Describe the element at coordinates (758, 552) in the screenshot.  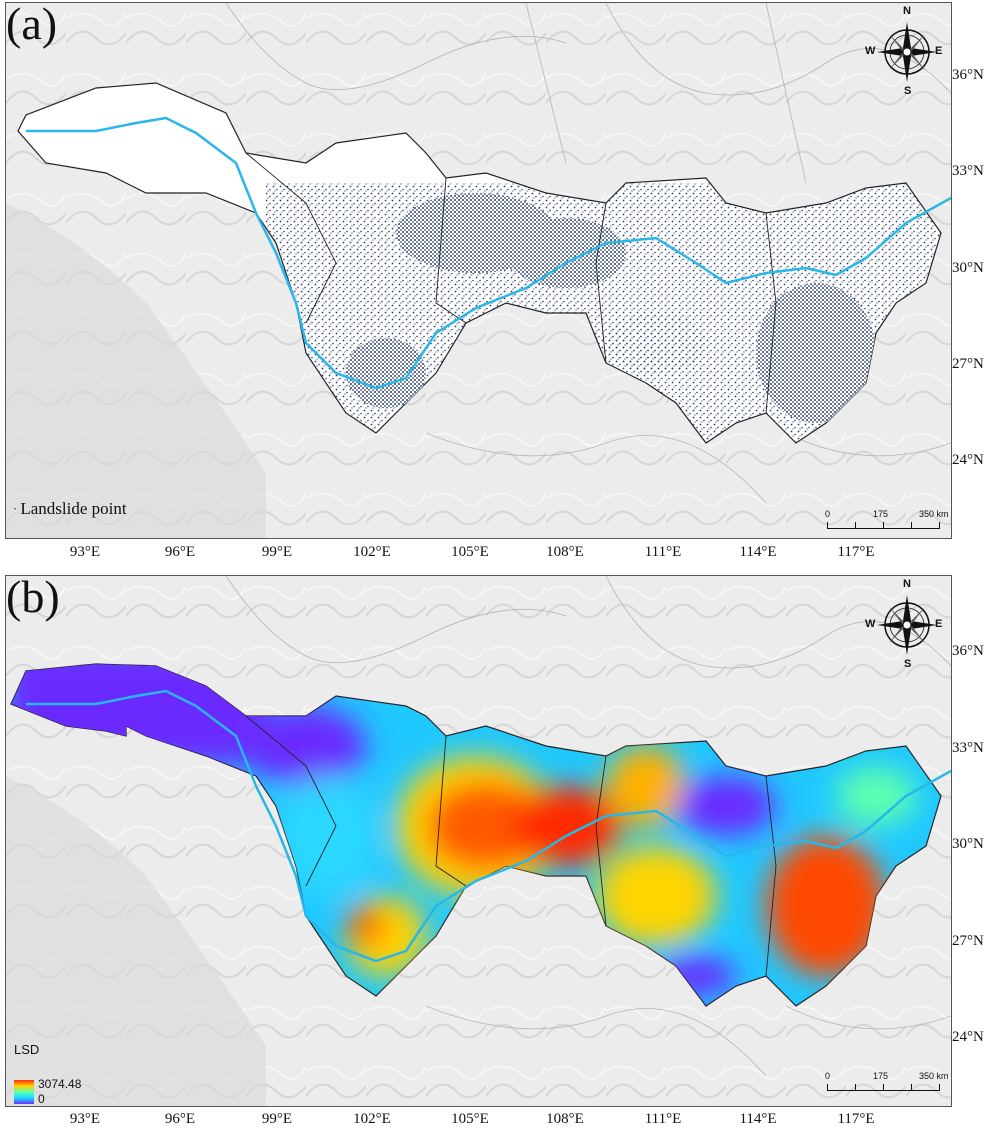
I see `lon-label-a-114: 114°E` at that location.